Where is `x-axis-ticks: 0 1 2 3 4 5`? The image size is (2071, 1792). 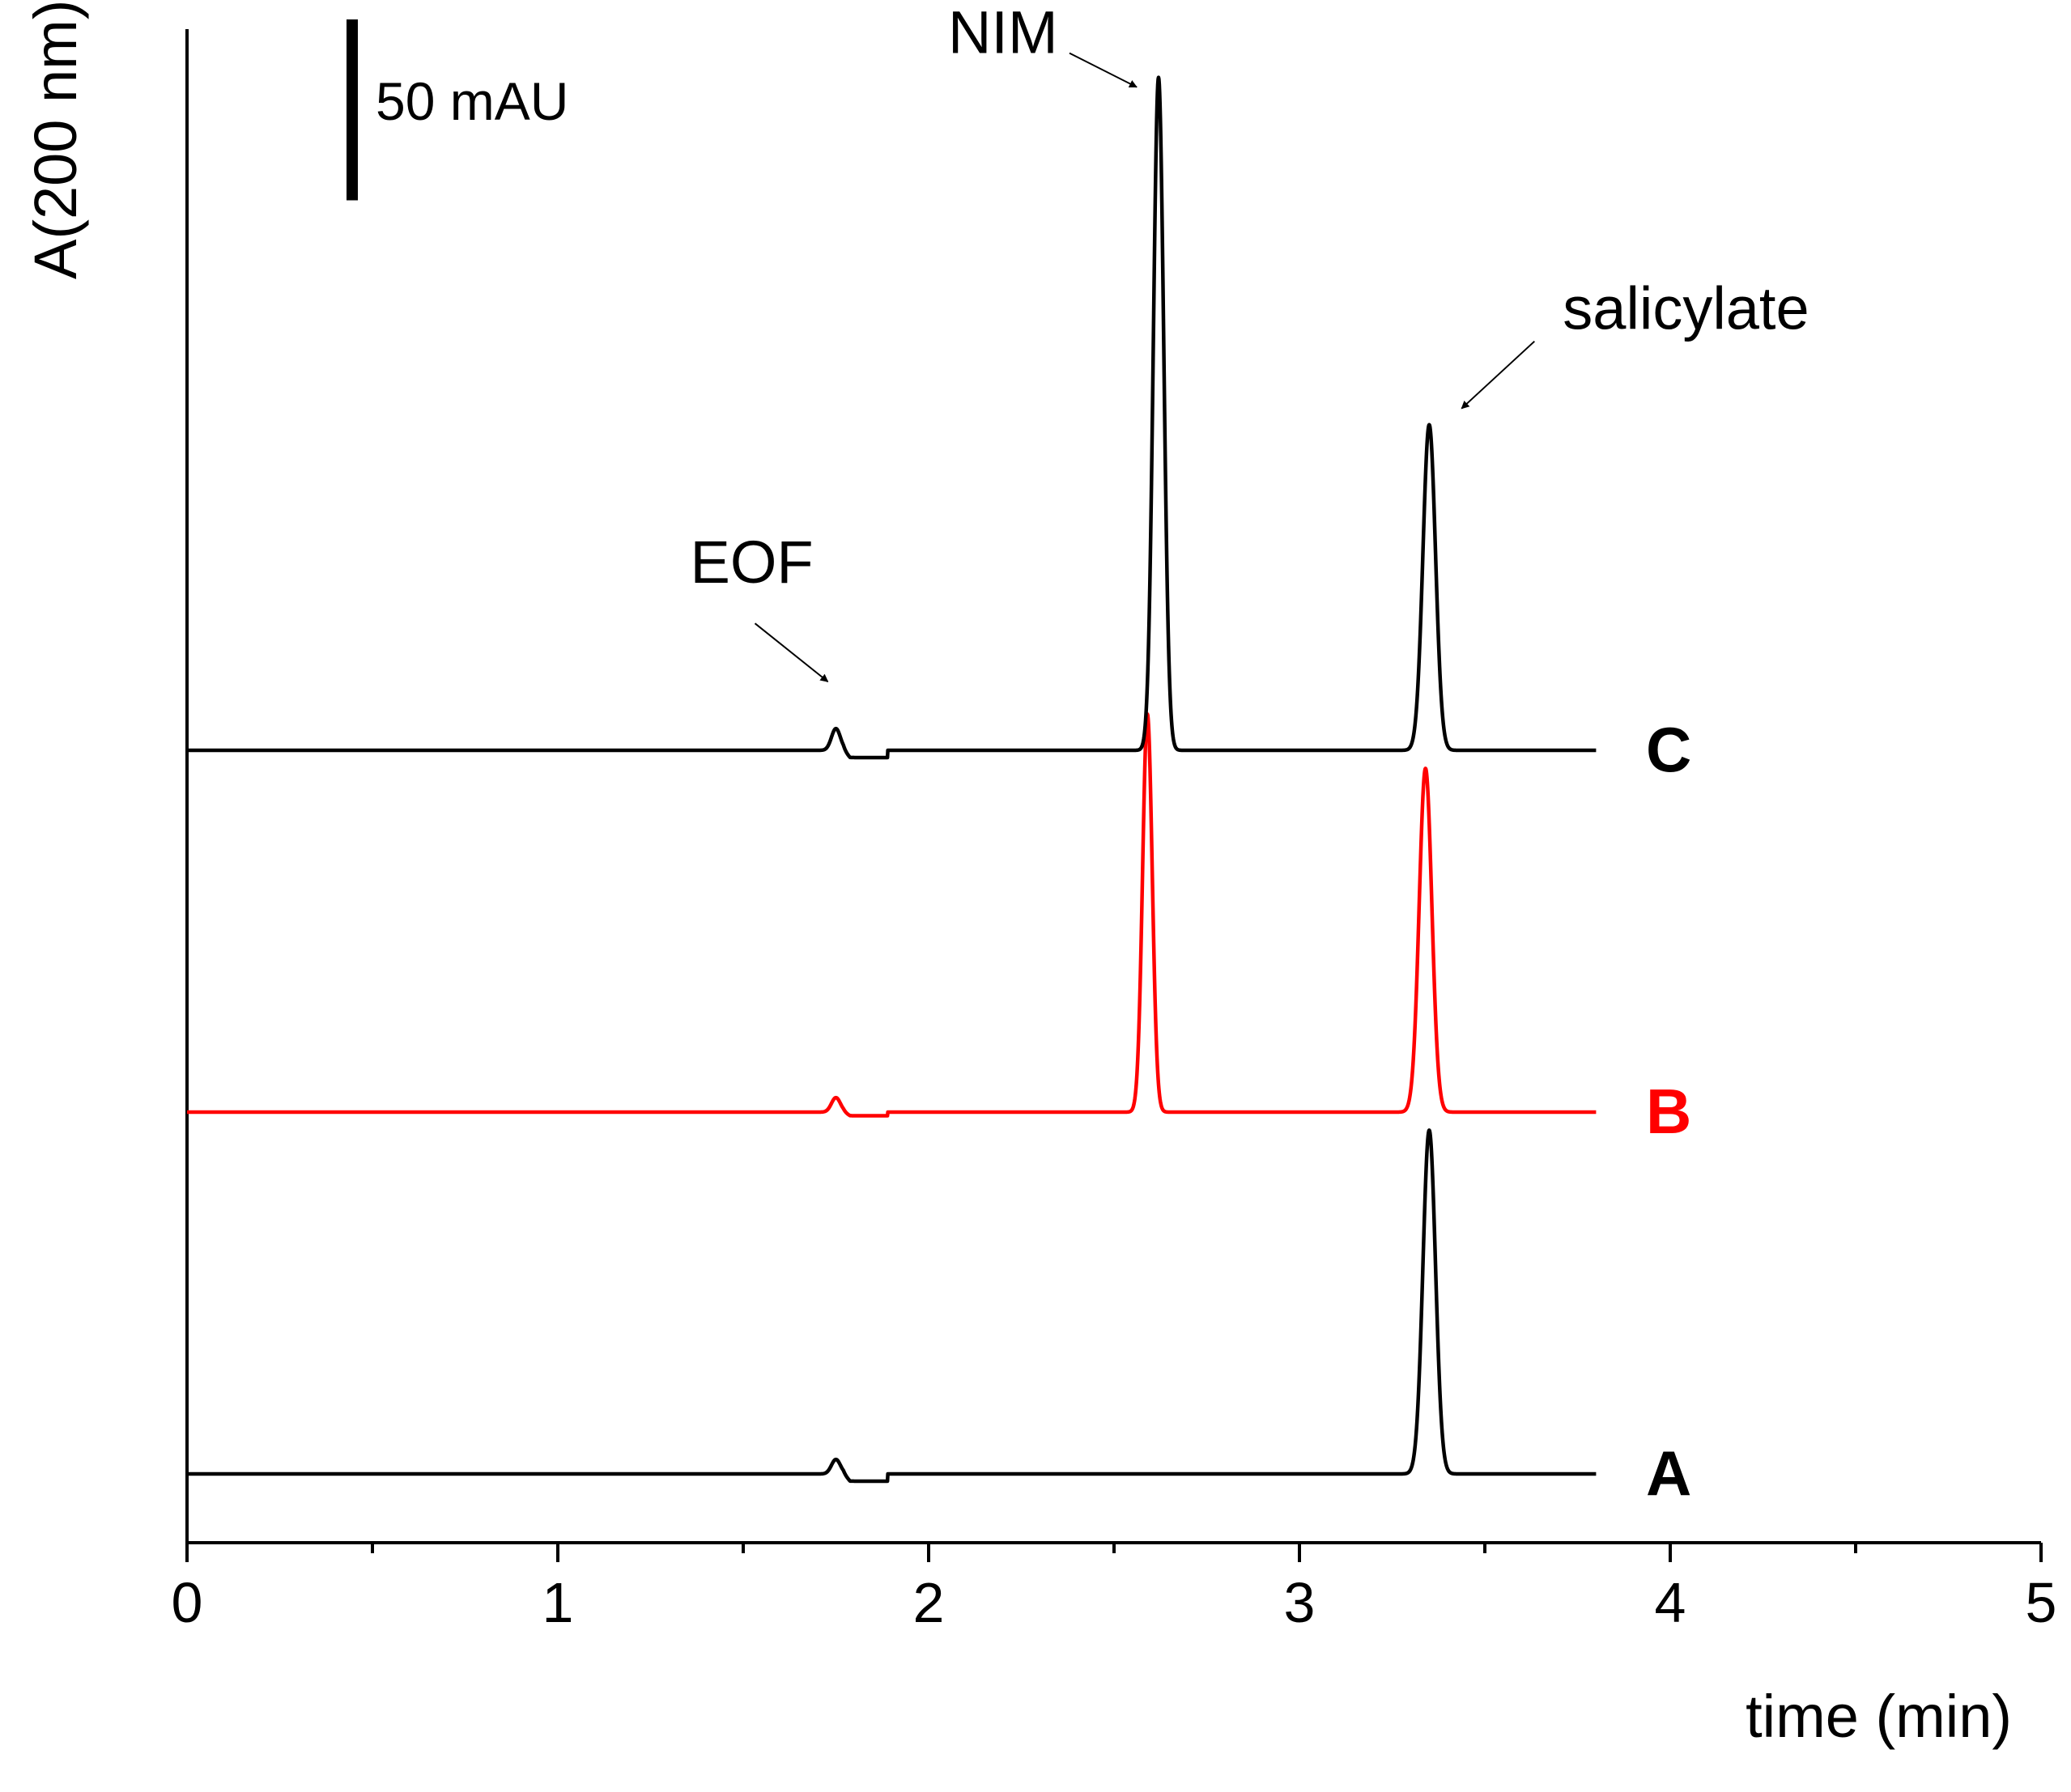 x-axis-ticks: 0 1 2 3 4 5 is located at coordinates (1114, 1588).